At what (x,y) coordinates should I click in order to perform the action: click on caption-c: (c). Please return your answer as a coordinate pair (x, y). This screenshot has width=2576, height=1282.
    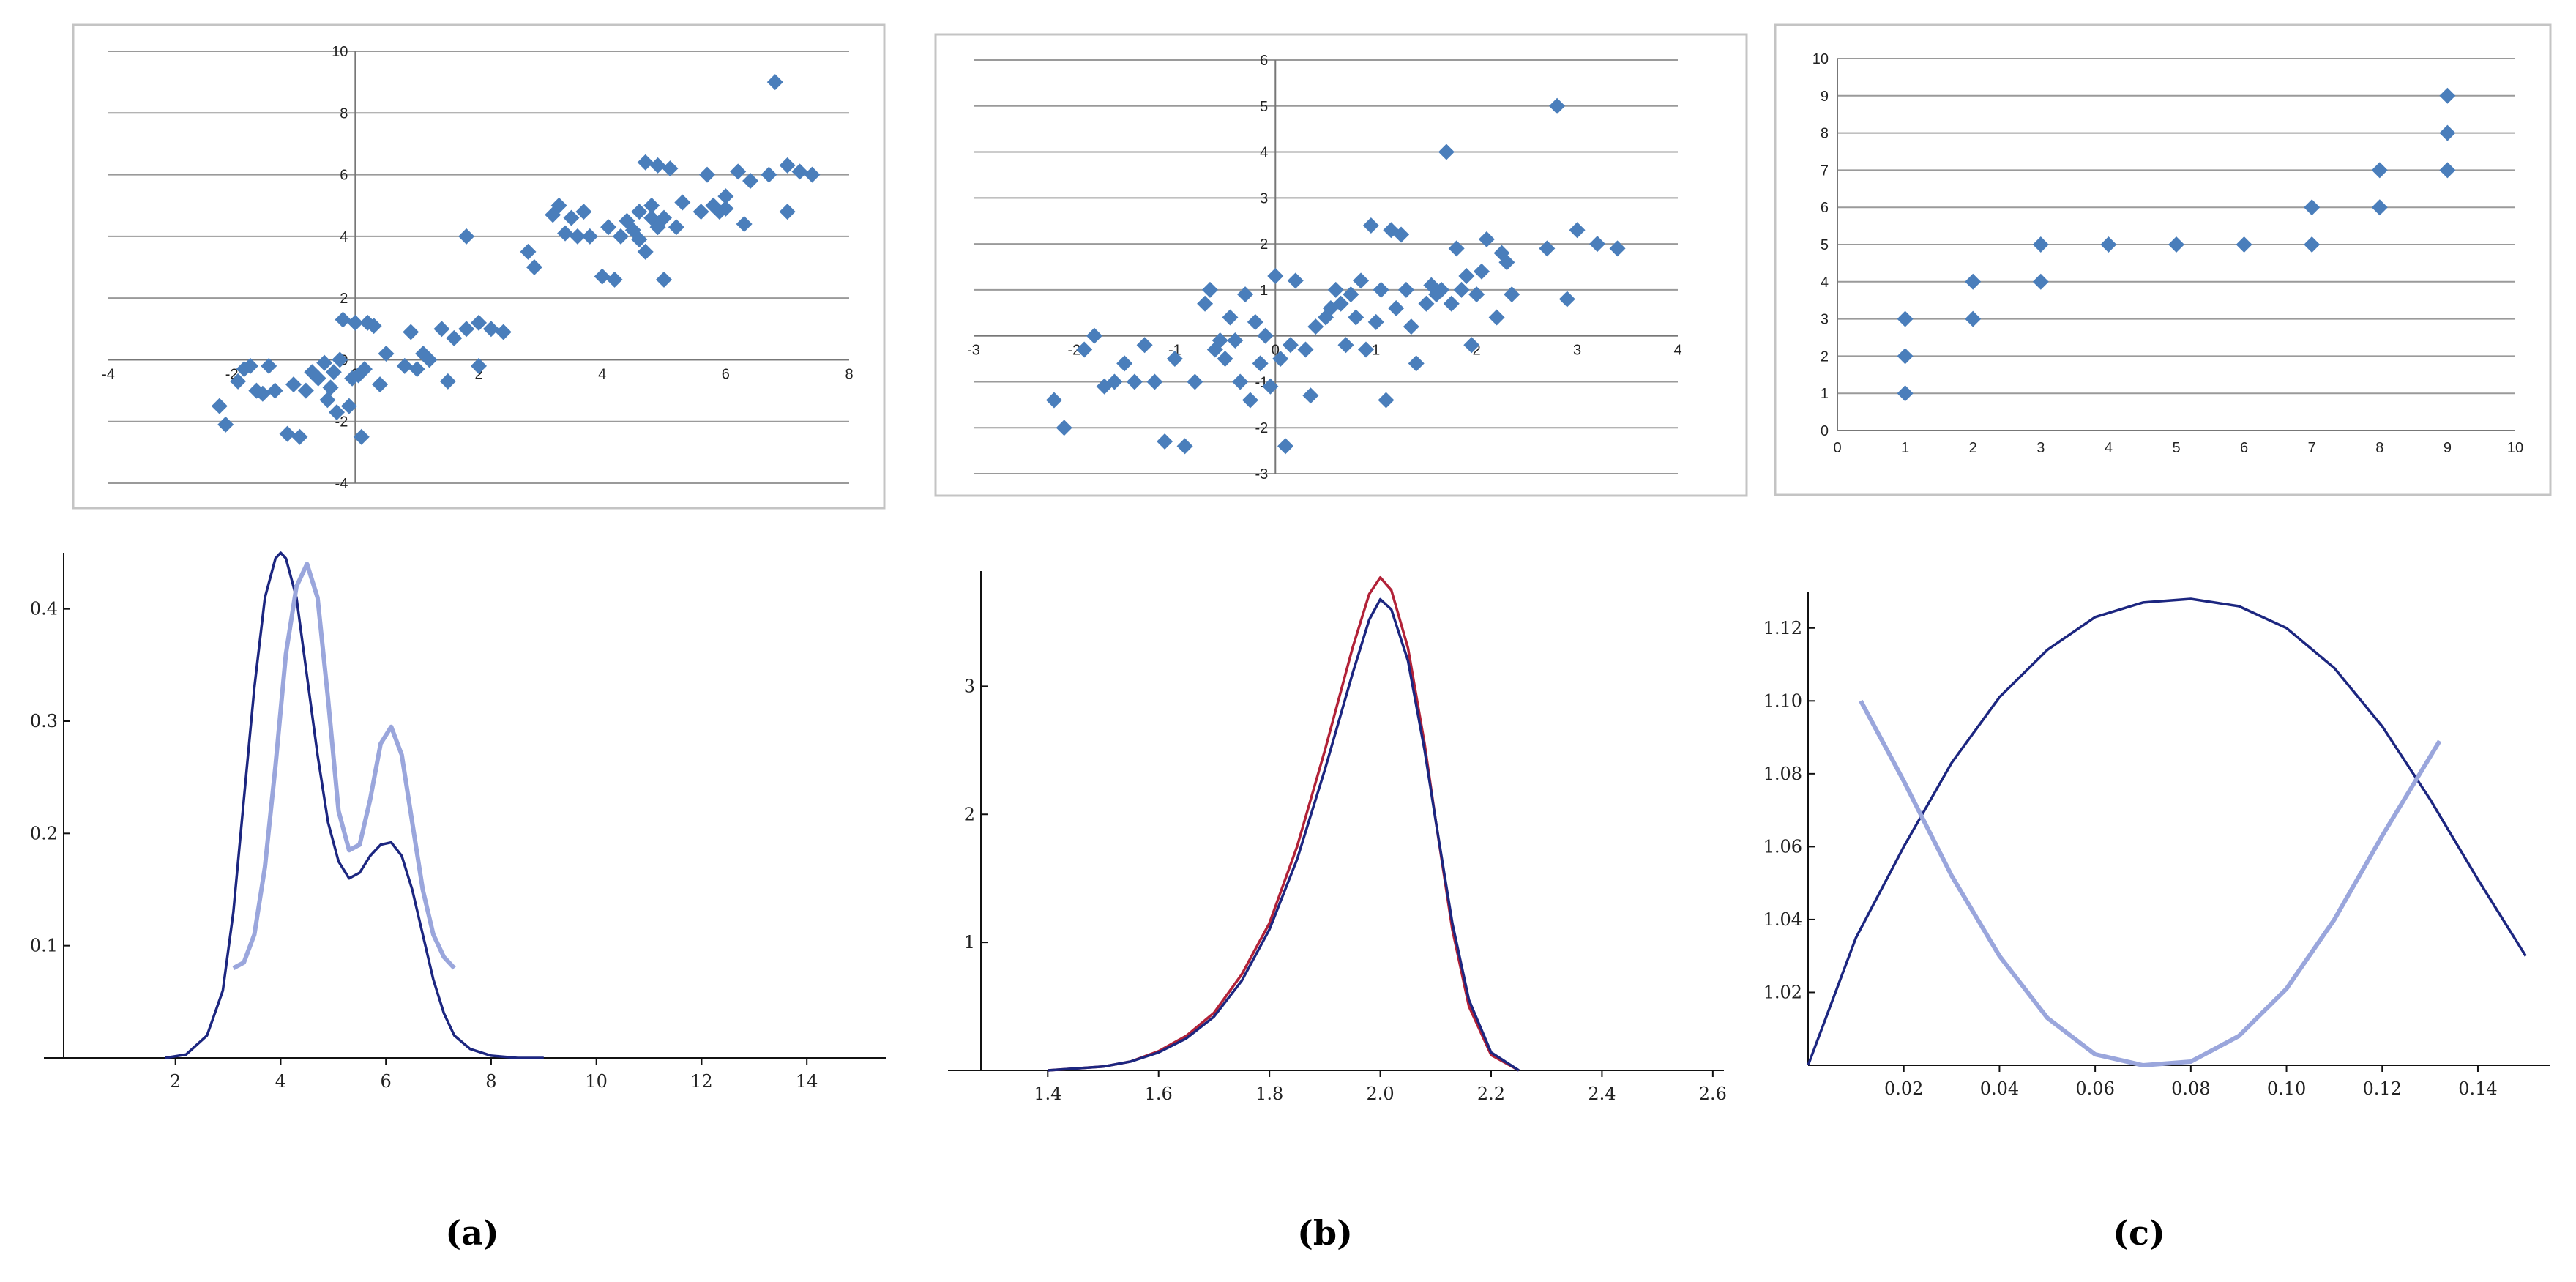
    Looking at the image, I should click on (2139, 1233).